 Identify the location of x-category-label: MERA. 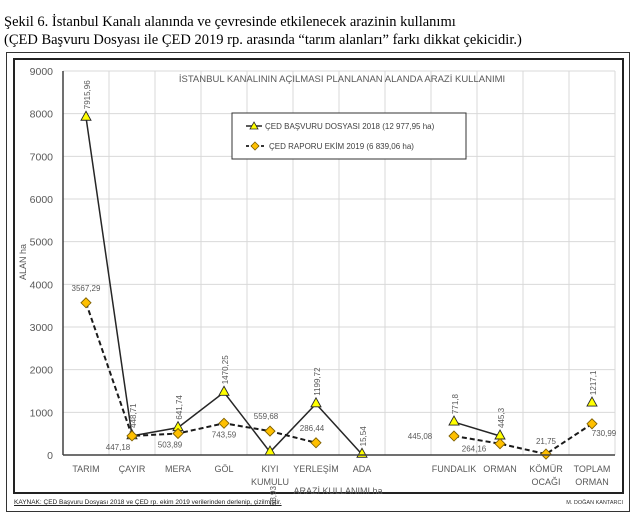
(178, 469).